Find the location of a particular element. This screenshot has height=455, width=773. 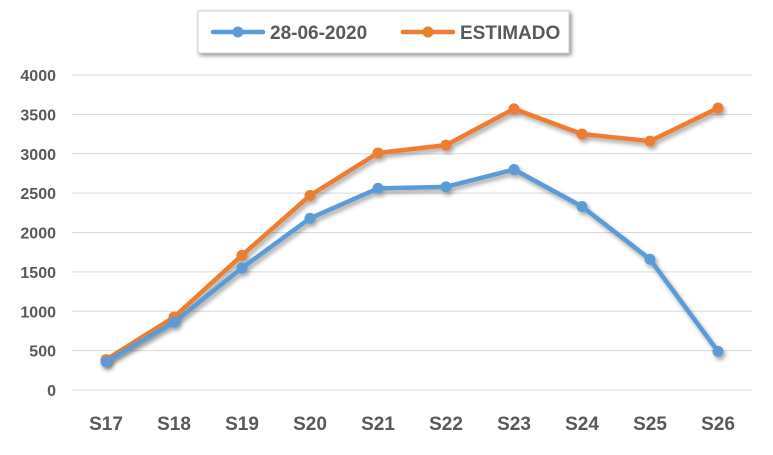

y-tick-label: 3000 is located at coordinates (38, 155).